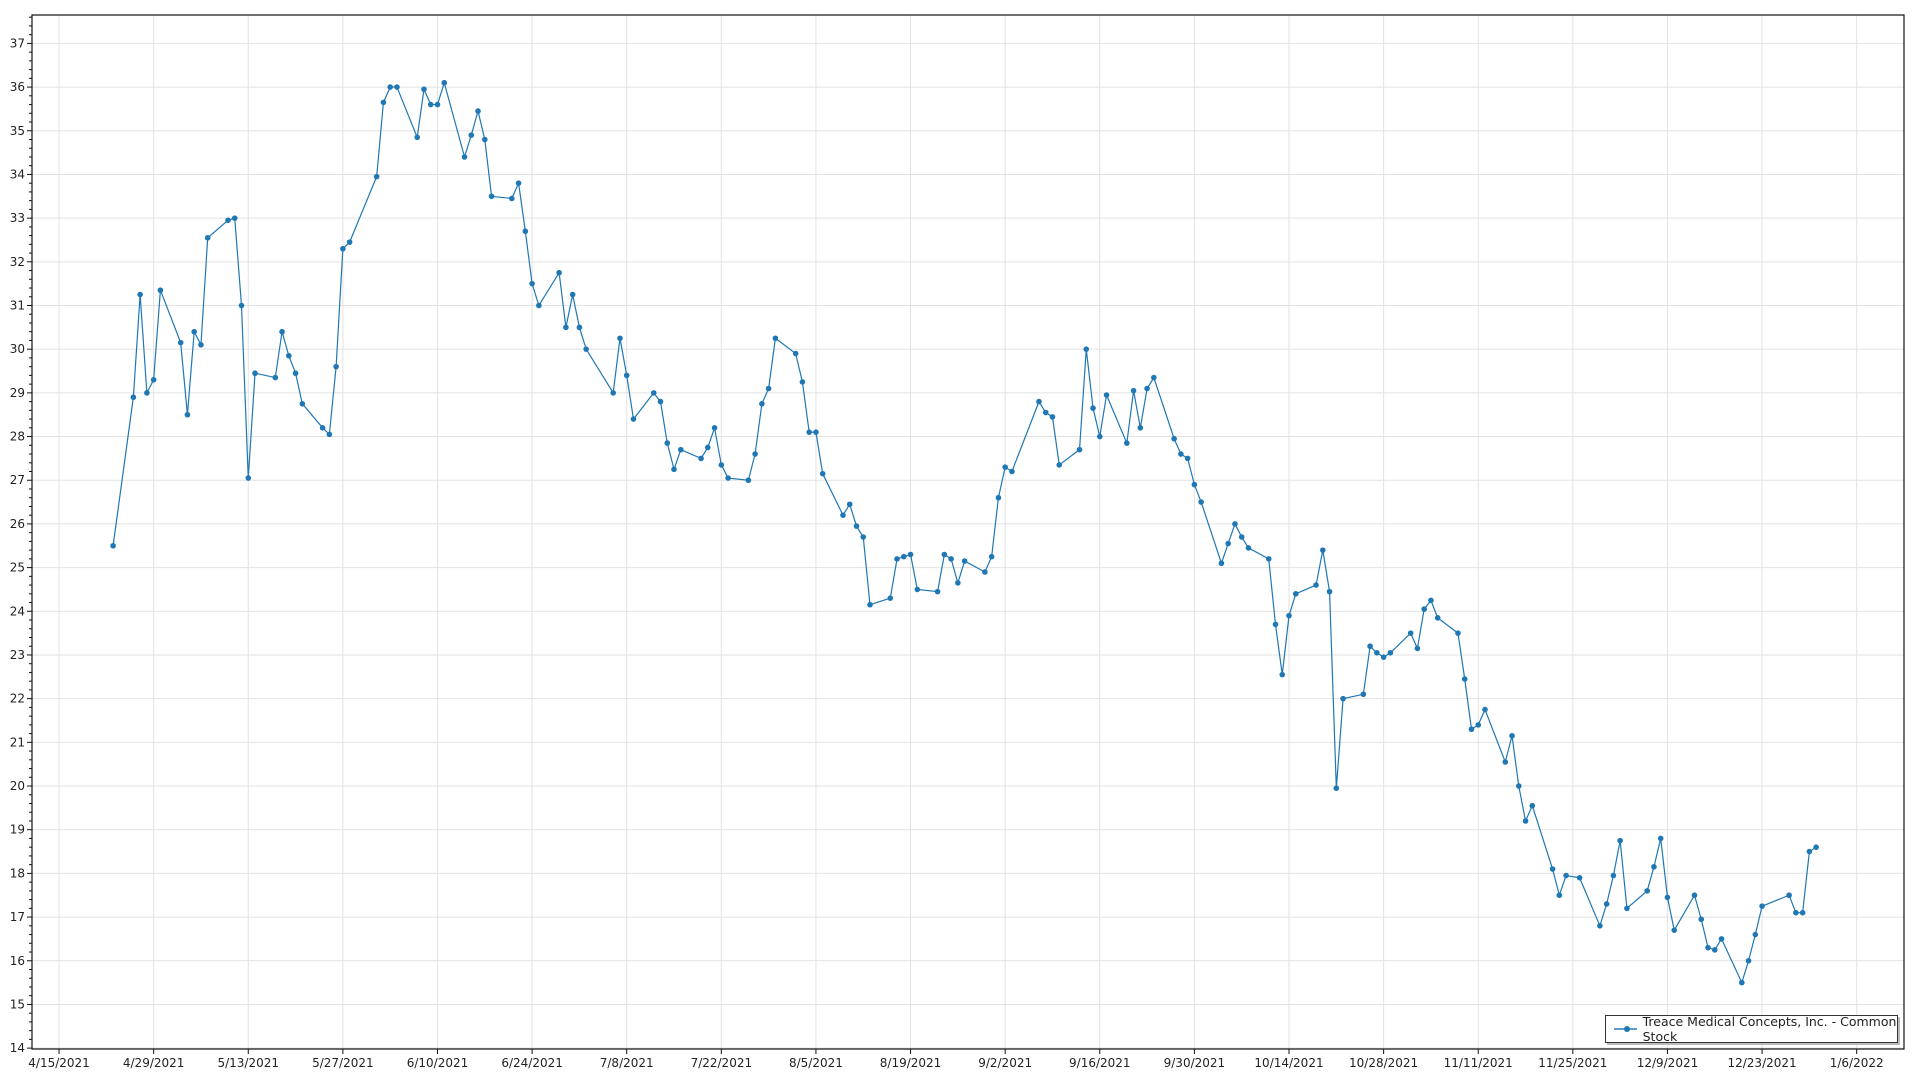  Describe the element at coordinates (911, 1063) in the screenshot. I see `x-tick-label: 8/19/2021` at that location.